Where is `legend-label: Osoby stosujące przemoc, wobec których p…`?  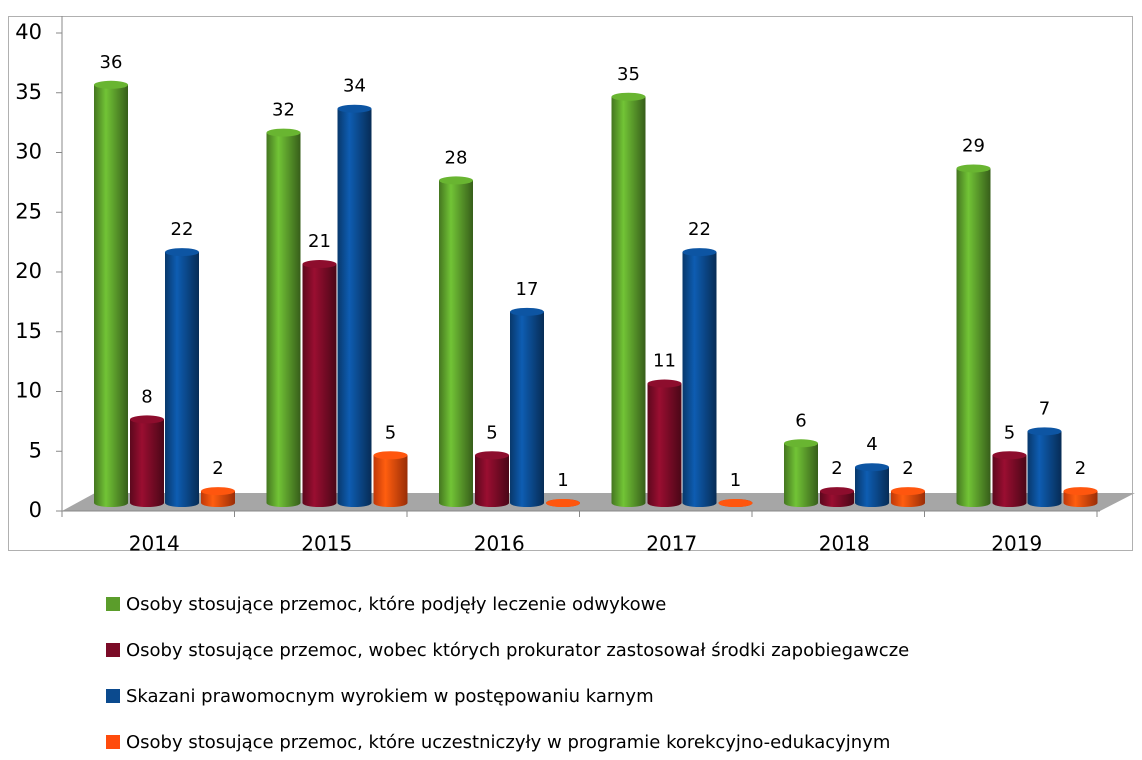
legend-label: Osoby stosujące przemoc, wobec których p… is located at coordinates (517, 650).